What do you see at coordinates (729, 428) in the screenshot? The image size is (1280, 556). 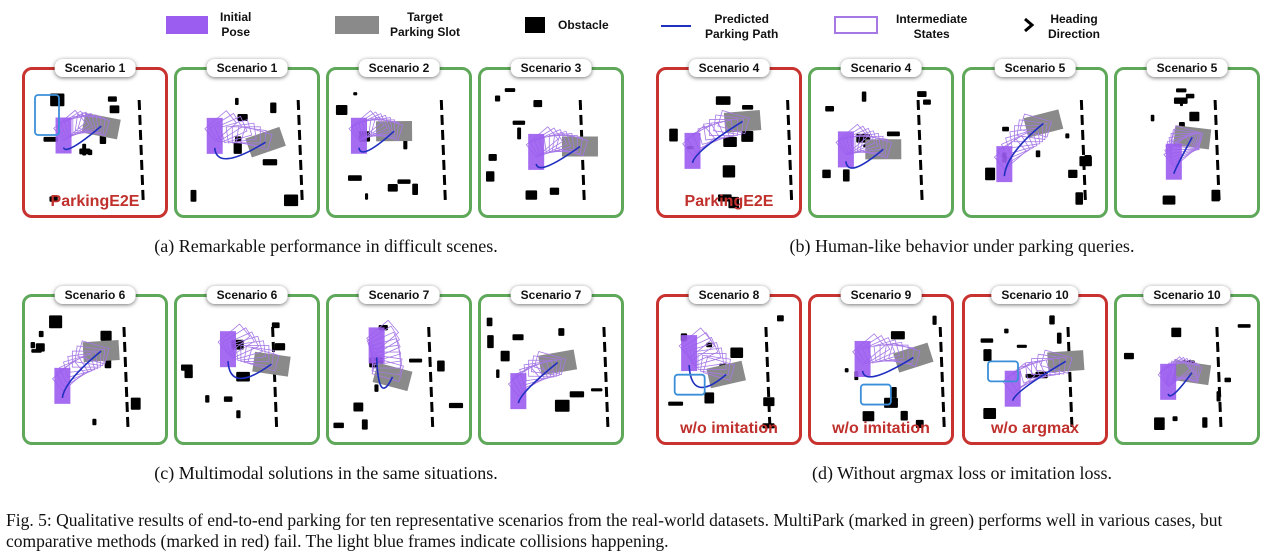 I see `method-label: w/o imitation` at bounding box center [729, 428].